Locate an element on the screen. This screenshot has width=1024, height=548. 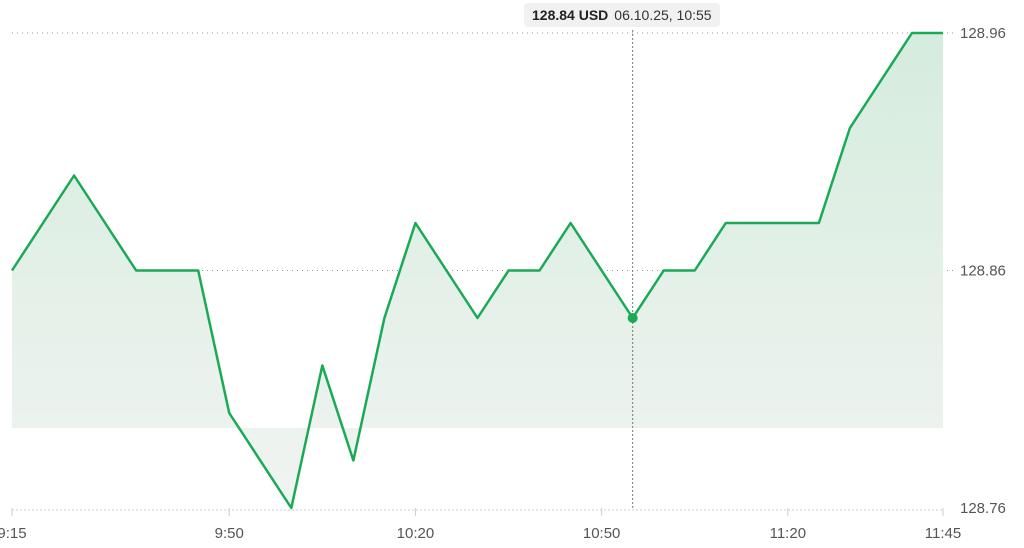
highlighted-point is located at coordinates (632, 318).